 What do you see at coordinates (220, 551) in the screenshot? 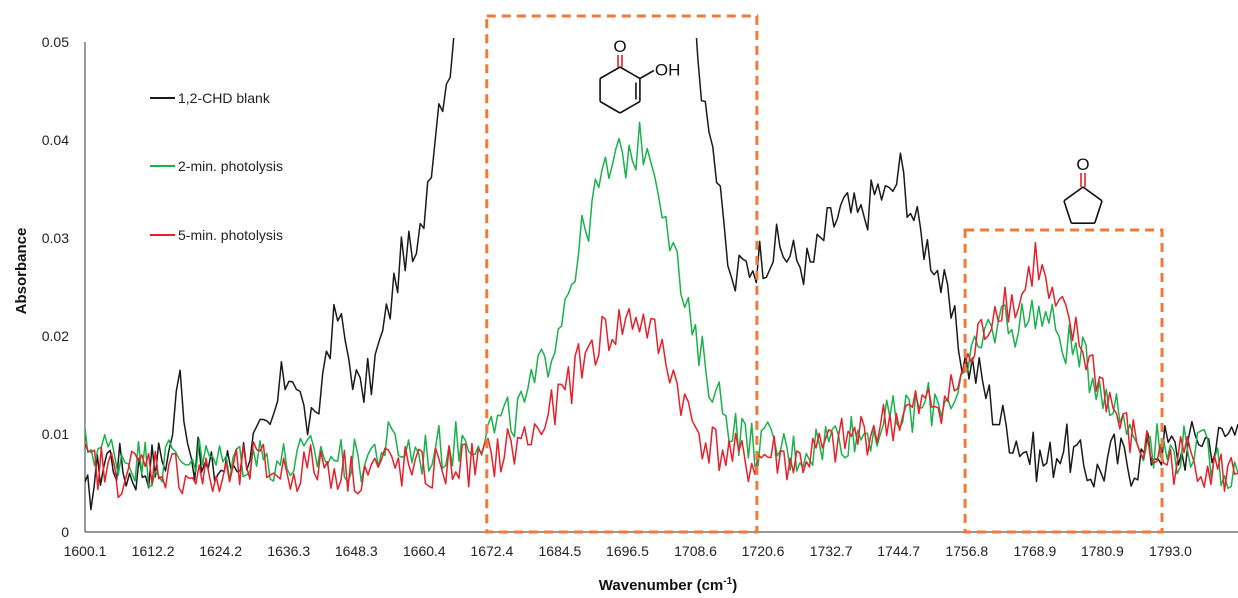
I see `x-tick-label: 1624.2` at bounding box center [220, 551].